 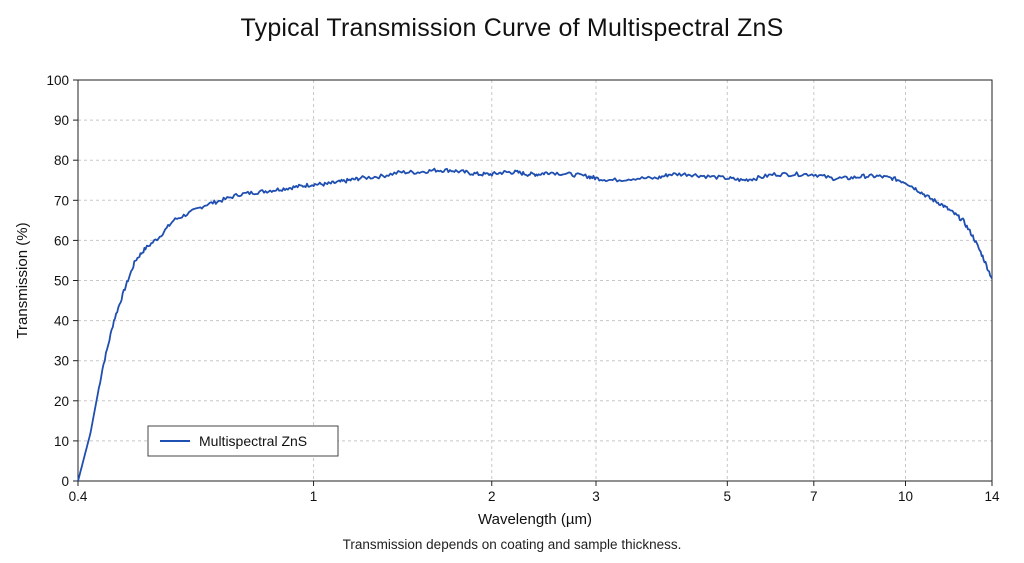 What do you see at coordinates (61, 401) in the screenshot?
I see `y-tick-label: 20` at bounding box center [61, 401].